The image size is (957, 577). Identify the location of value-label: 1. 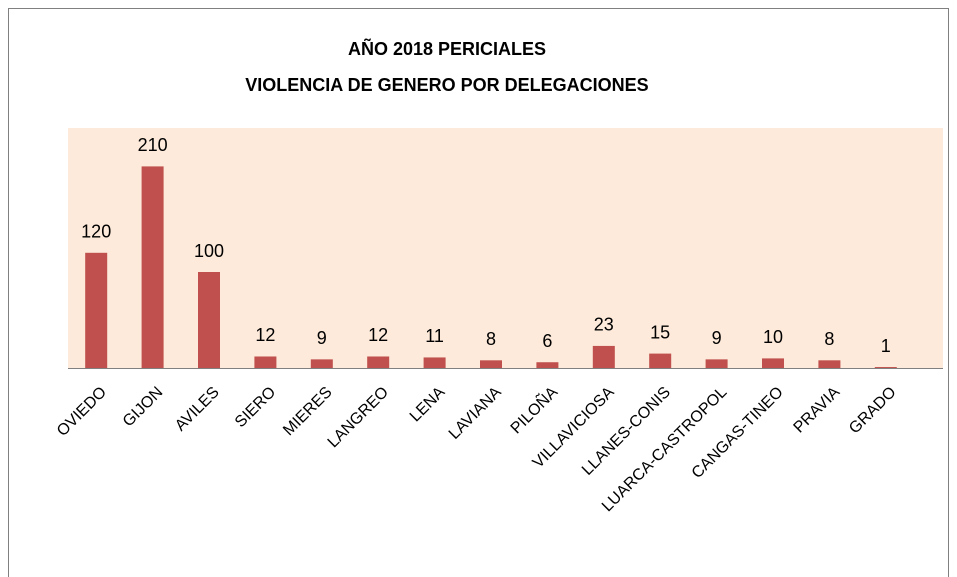
(886, 346).